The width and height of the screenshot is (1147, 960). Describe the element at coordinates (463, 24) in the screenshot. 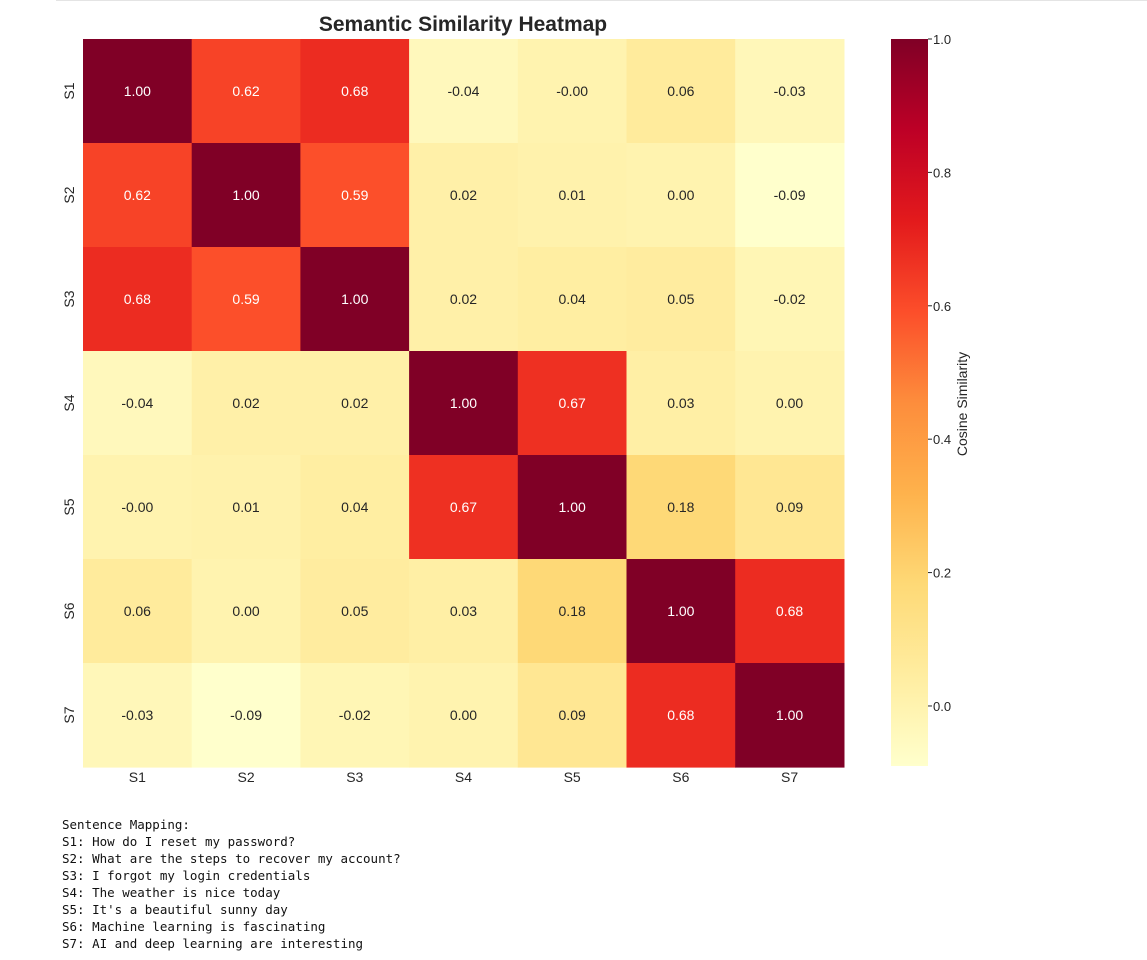

I see `chart-title: Semantic Similarity Heatmap` at that location.